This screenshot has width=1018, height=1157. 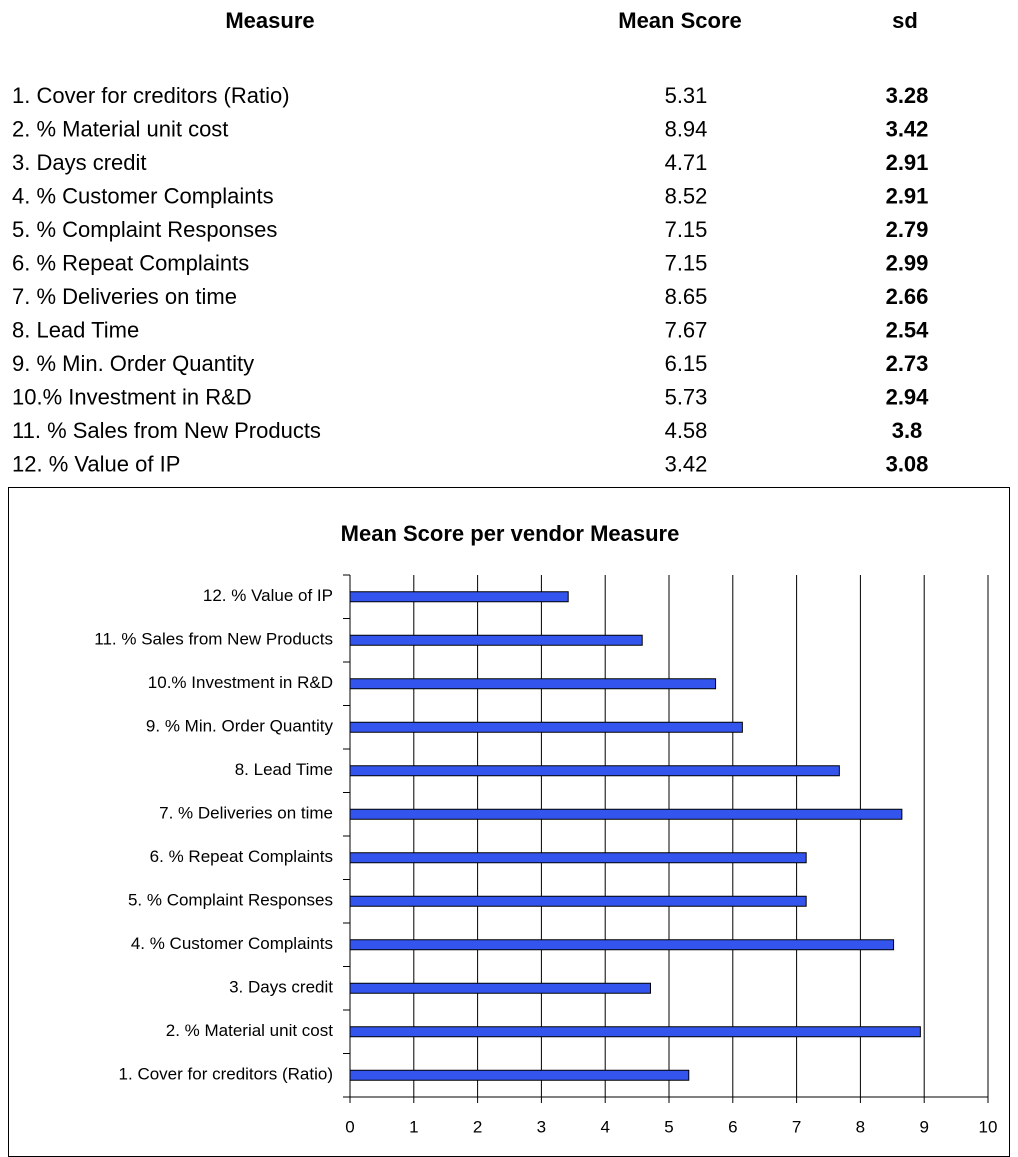 What do you see at coordinates (686, 463) in the screenshot?
I see `mean-cell: 3.42` at bounding box center [686, 463].